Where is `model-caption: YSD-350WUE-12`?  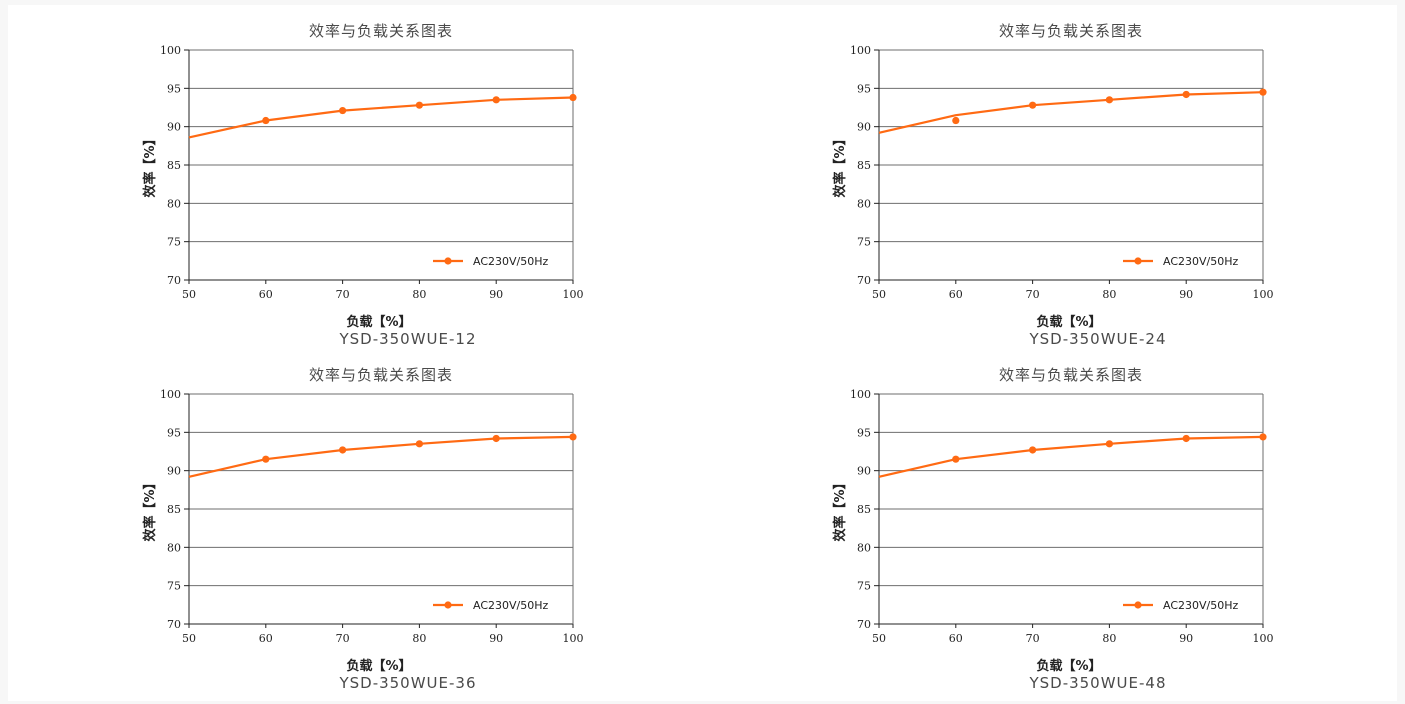
model-caption: YSD-350WUE-12 is located at coordinates (408, 339).